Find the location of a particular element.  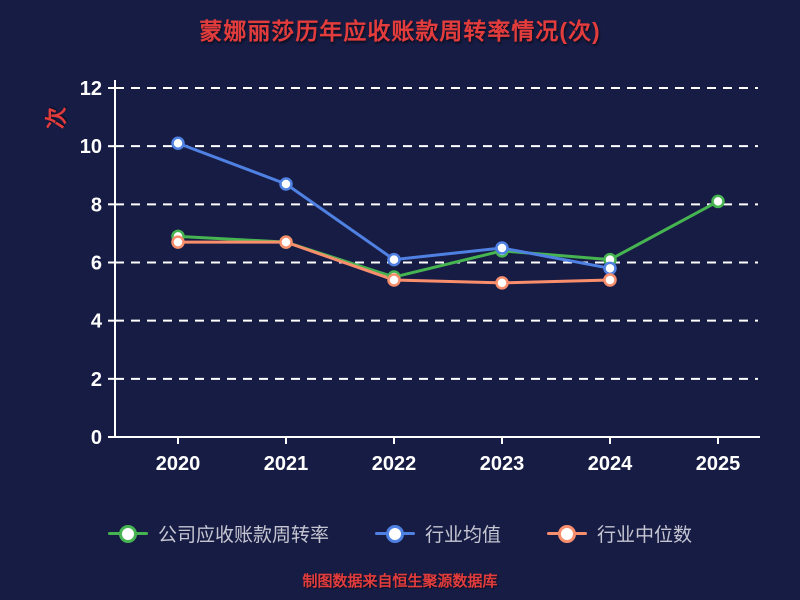

svg-text: 2023 is located at coordinates (502, 464).